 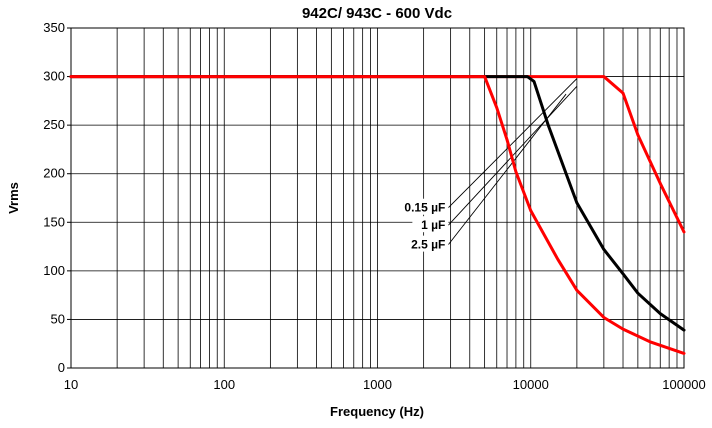 I want to click on y-tick-label: 250, so click(x=54, y=124).